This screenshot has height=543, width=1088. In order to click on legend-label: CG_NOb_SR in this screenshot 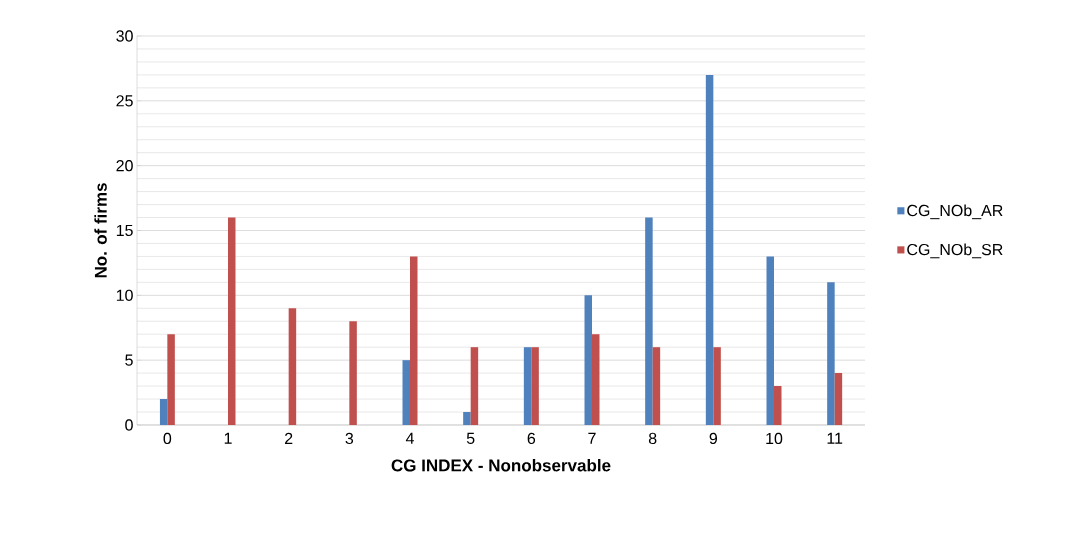, I will do `click(955, 251)`.